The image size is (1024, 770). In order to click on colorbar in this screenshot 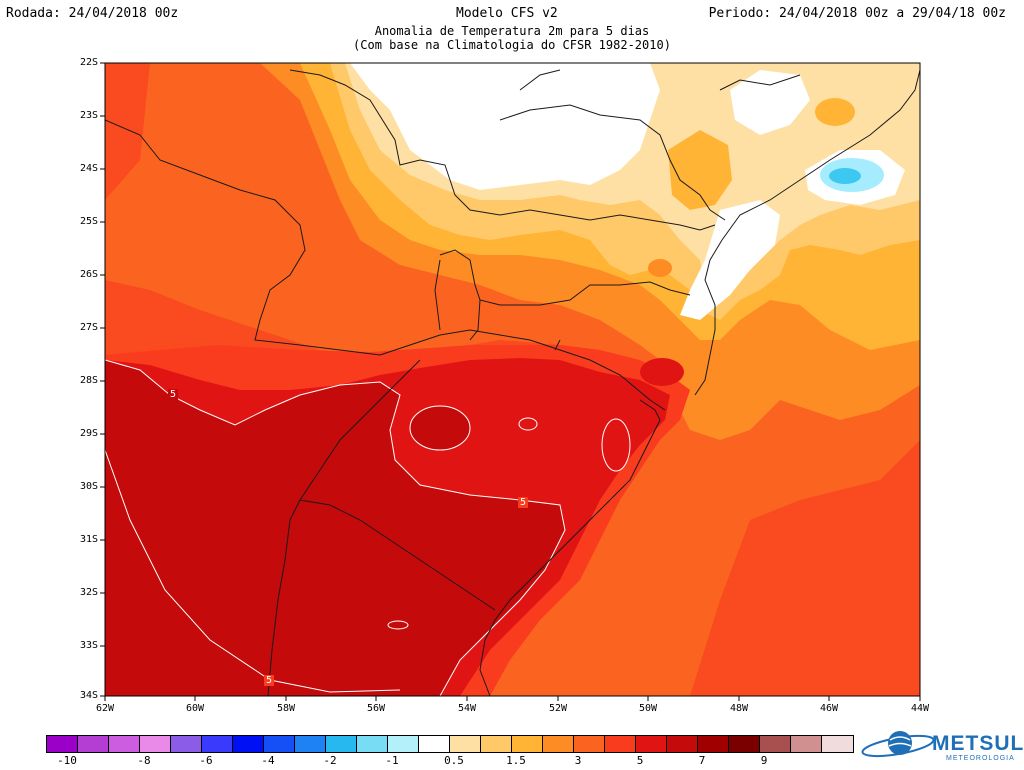, I will do `click(450, 744)`.